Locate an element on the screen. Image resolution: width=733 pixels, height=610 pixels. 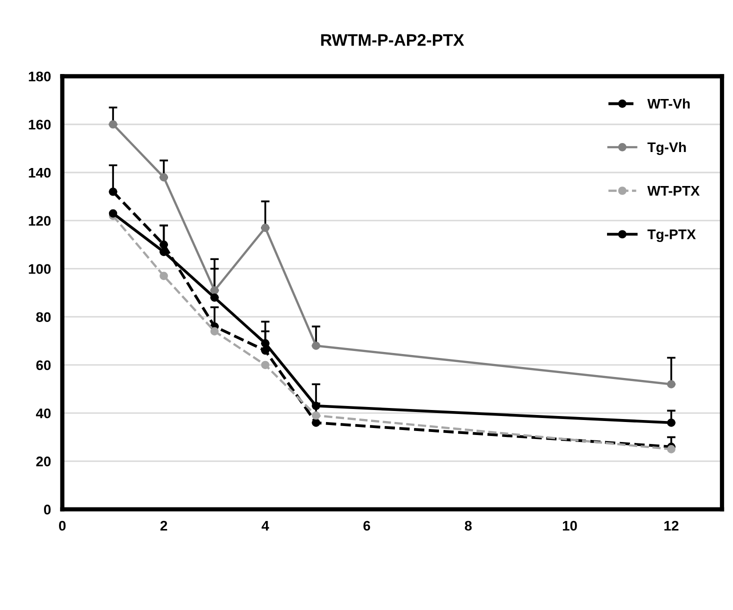
legend-label: WT-Vh is located at coordinates (668, 103).